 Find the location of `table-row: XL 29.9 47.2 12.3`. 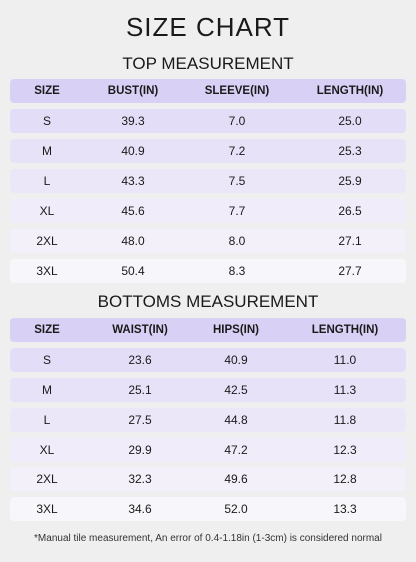

table-row: XL 29.9 47.2 12.3 is located at coordinates (208, 450).